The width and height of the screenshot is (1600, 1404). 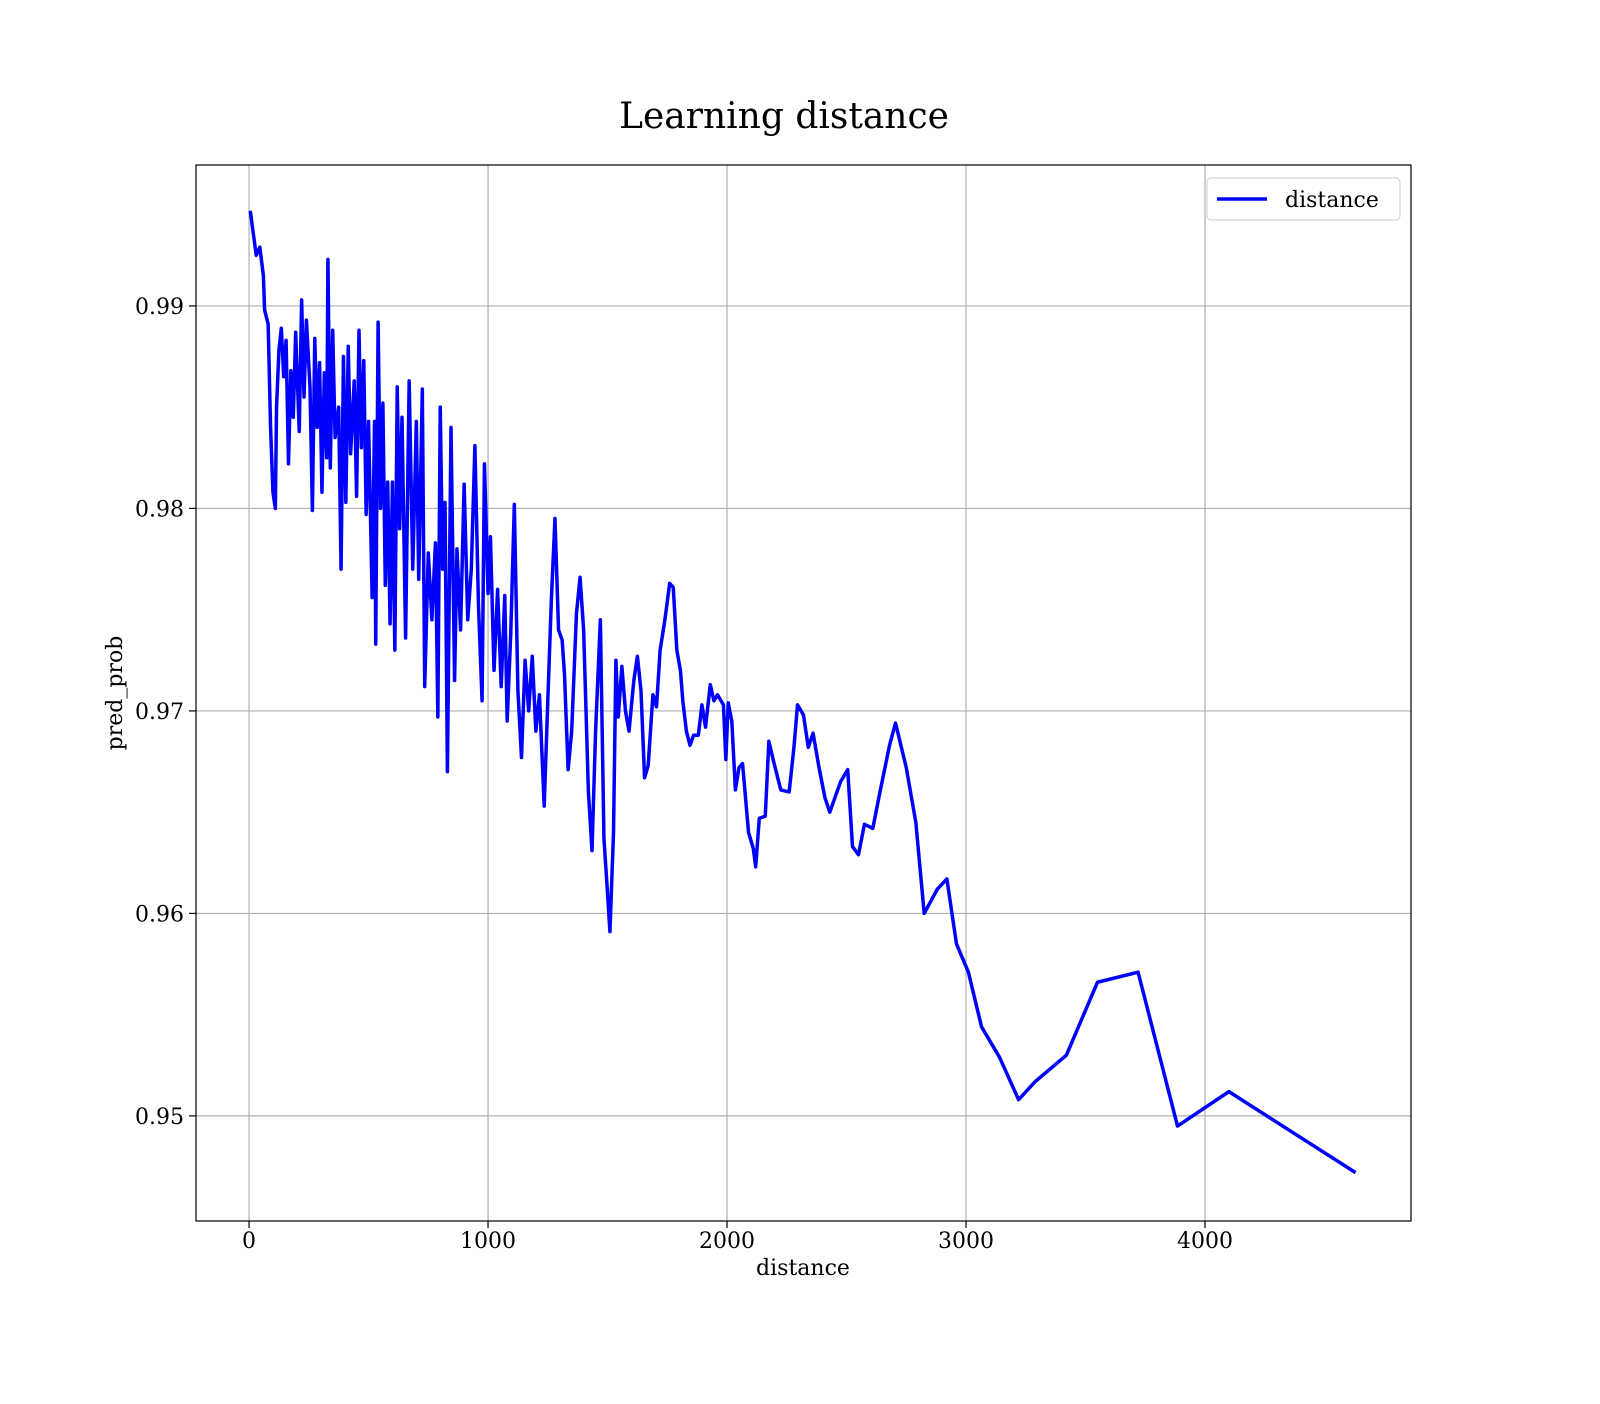 I want to click on y-axis-label: pred_prob, so click(x=115, y=693).